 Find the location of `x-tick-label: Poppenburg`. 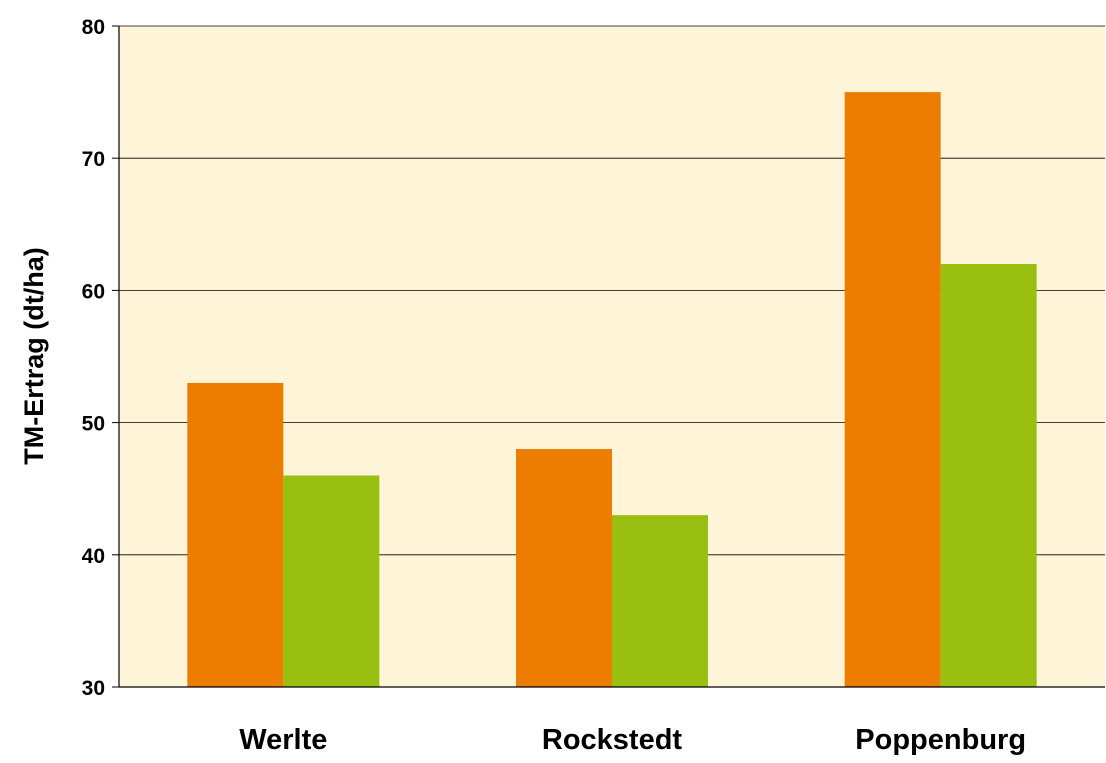

x-tick-label: Poppenburg is located at coordinates (940, 740).